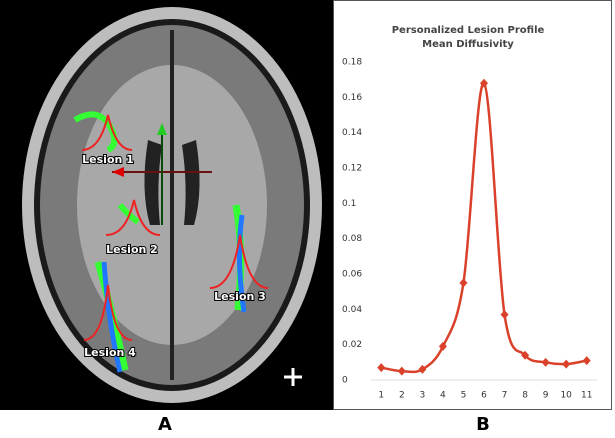 Image resolution: width=615 pixels, height=438 pixels. What do you see at coordinates (422, 396) in the screenshot?
I see `x-tick-label: 3` at bounding box center [422, 396].